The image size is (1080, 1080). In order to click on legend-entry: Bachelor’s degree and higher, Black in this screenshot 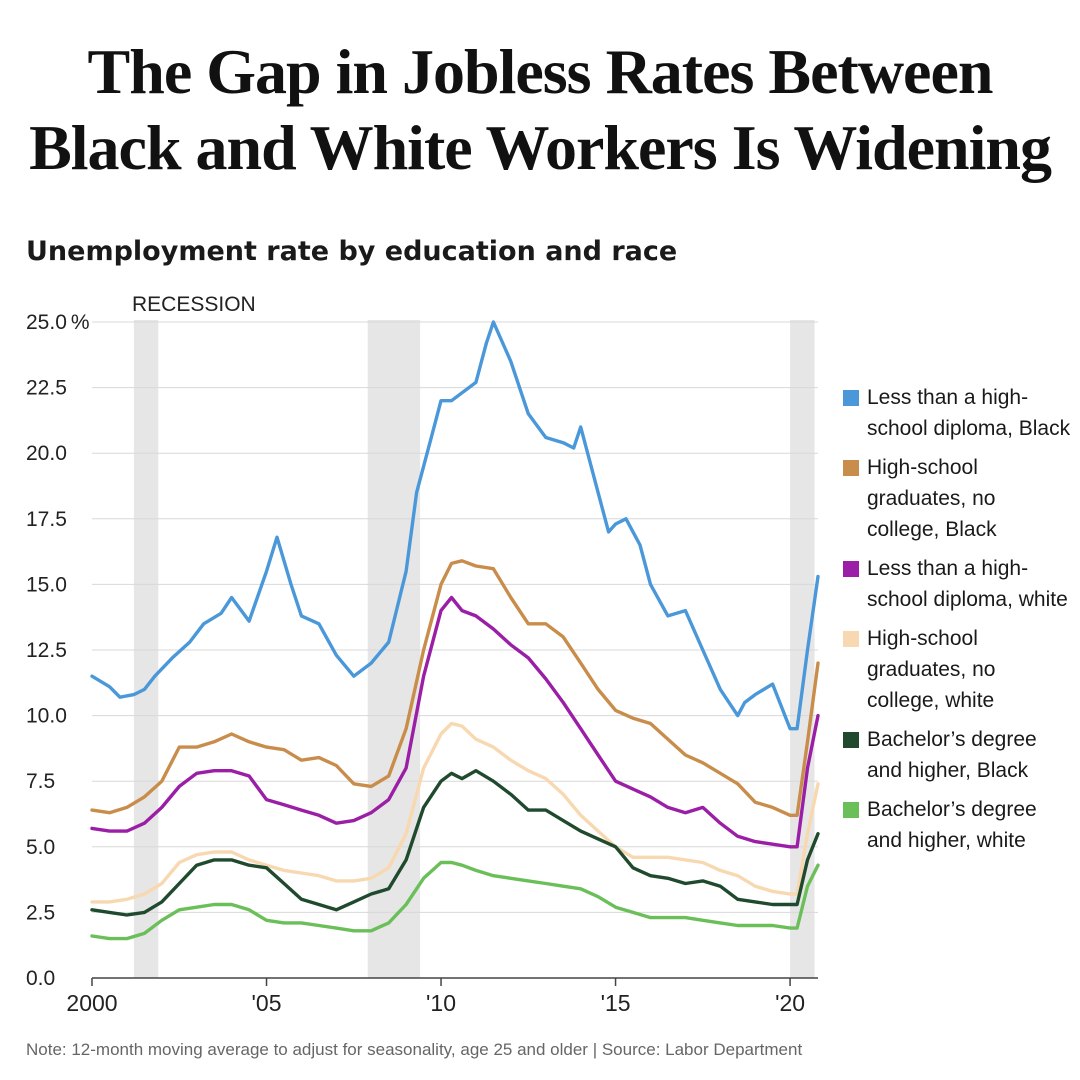, I will do `click(958, 755)`.